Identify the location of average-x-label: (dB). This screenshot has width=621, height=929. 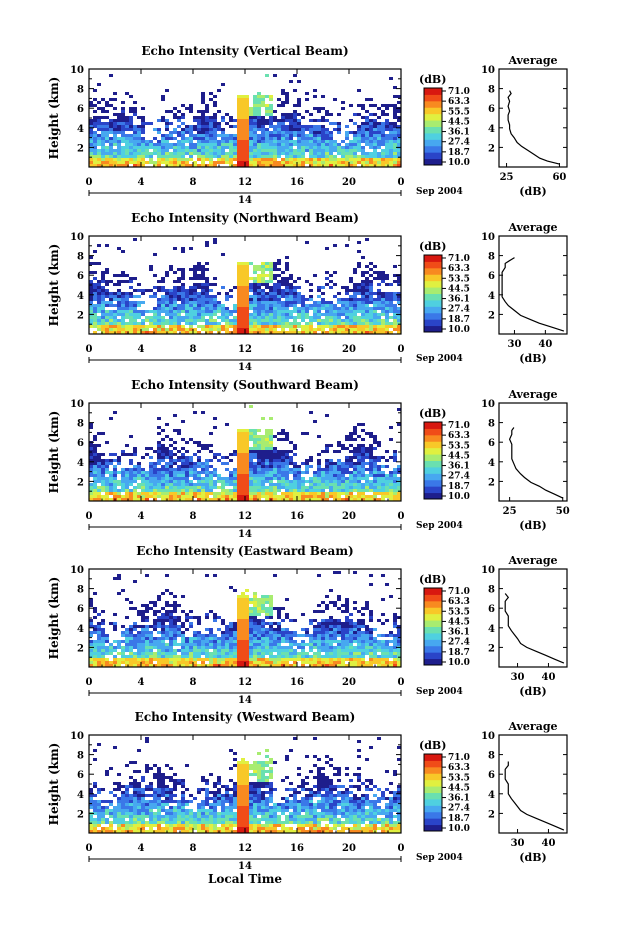
(532, 358).